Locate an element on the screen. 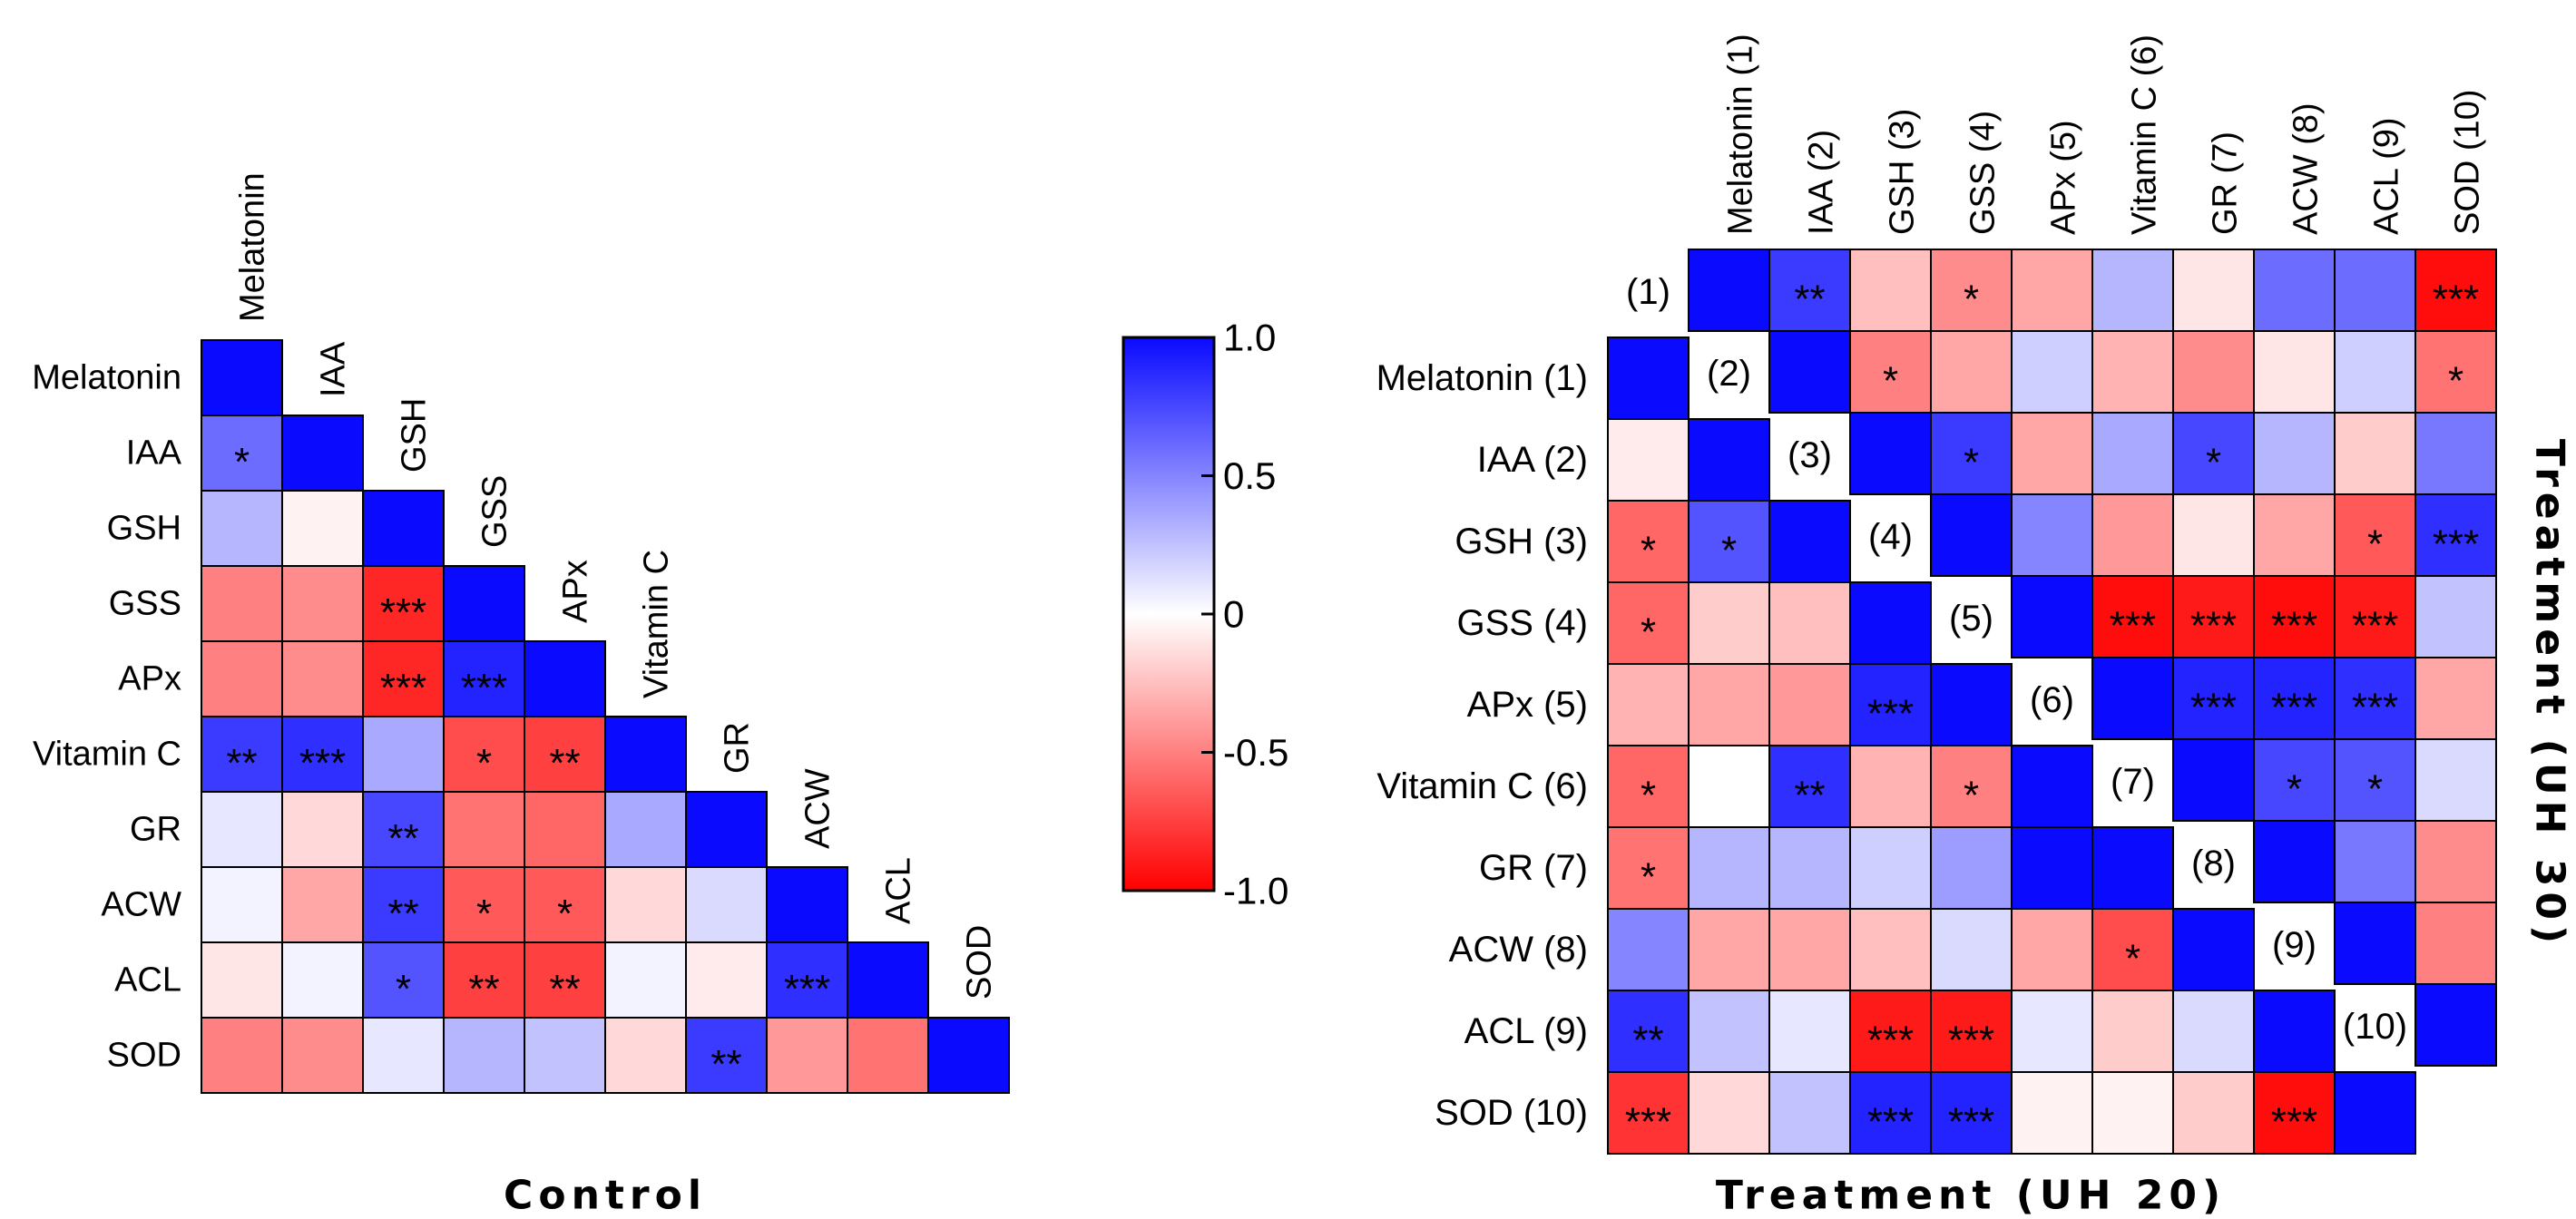 The width and height of the screenshot is (2576, 1219). control-row-label-1: Melatonin is located at coordinates (106, 378).